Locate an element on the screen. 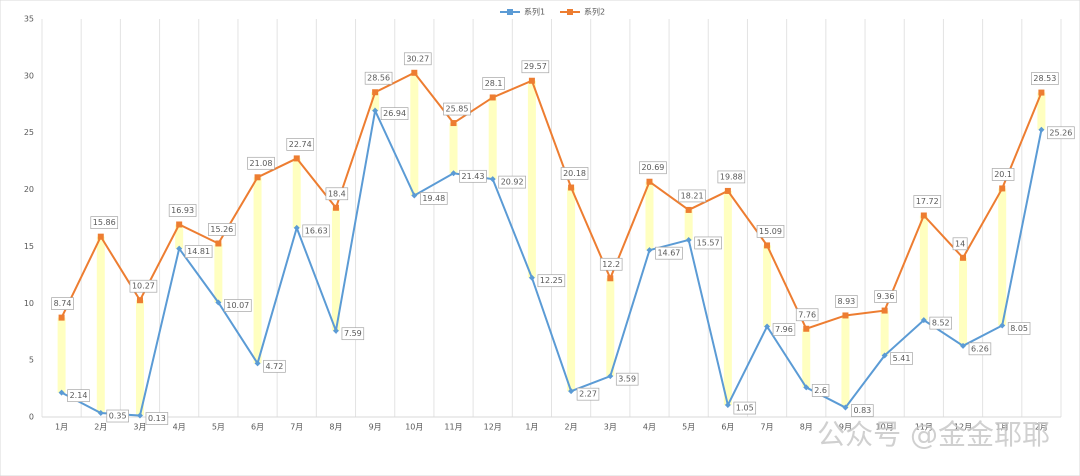 Image resolution: width=1080 pixels, height=476 pixels. x-tick-label: 6月 is located at coordinates (727, 427).